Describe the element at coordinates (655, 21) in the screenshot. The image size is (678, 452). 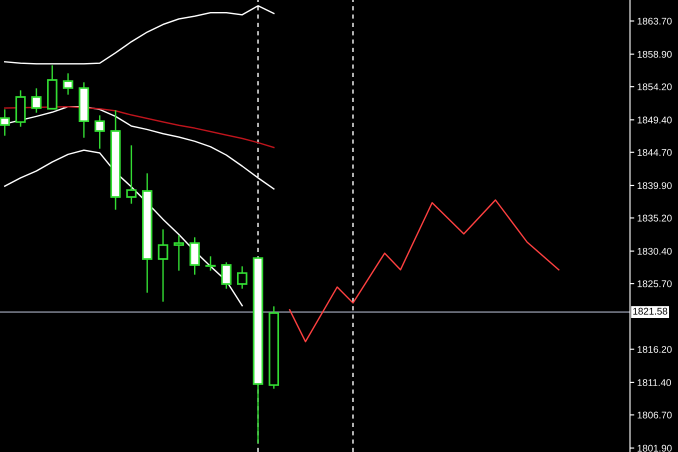
I see `y-tick-label: 1863.70` at that location.